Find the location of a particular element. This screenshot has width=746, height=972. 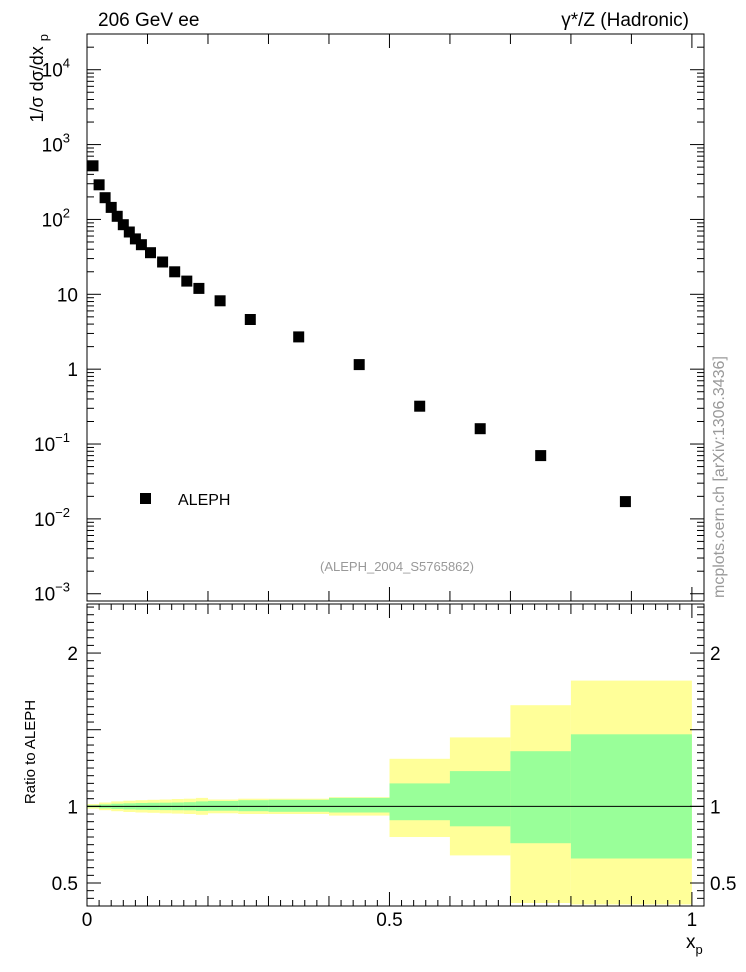

legend-marker-aleph is located at coordinates (145, 498).